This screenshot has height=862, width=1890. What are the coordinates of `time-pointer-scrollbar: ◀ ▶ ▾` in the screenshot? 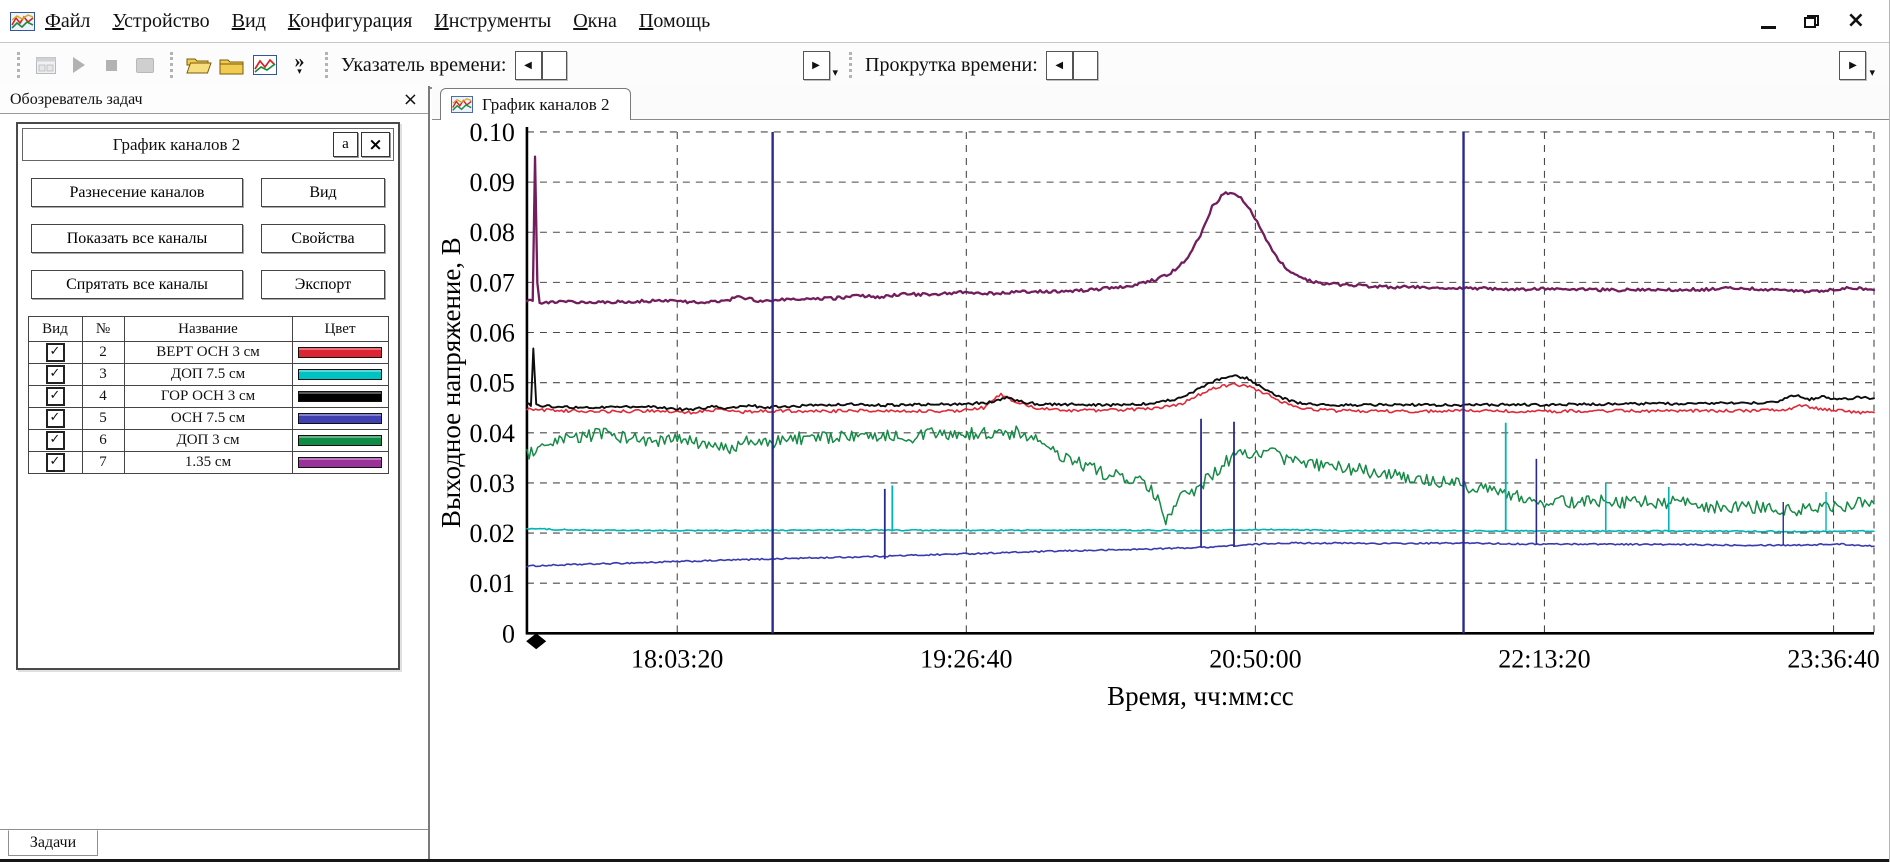 It's located at (677, 65).